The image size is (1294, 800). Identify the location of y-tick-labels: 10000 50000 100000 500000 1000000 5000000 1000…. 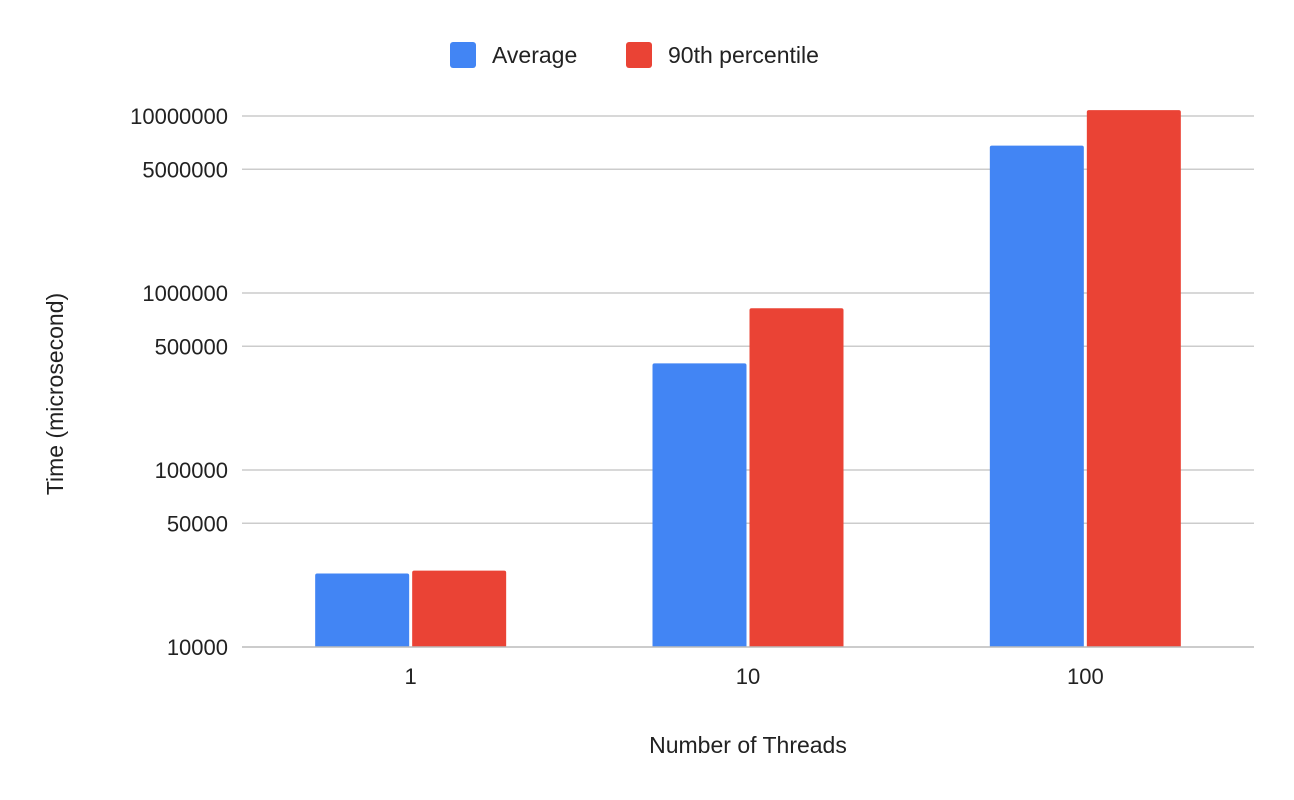
(179, 382).